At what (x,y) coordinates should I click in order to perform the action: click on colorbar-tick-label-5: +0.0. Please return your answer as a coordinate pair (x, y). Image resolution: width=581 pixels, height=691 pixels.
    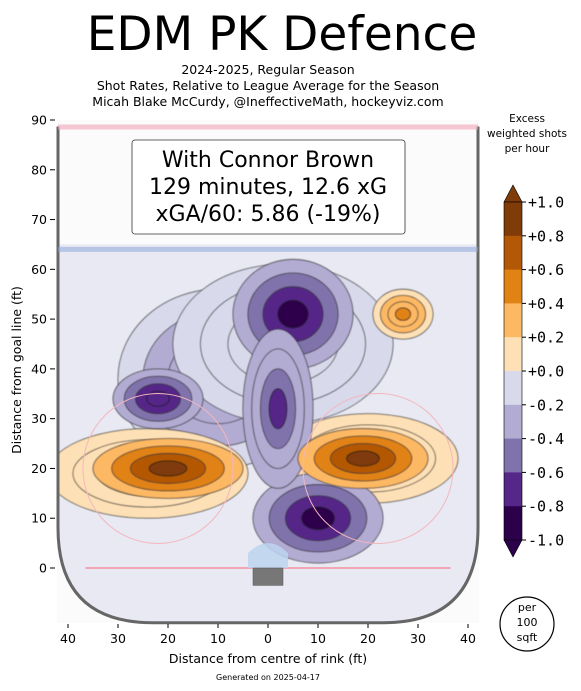
    Looking at the image, I should click on (546, 372).